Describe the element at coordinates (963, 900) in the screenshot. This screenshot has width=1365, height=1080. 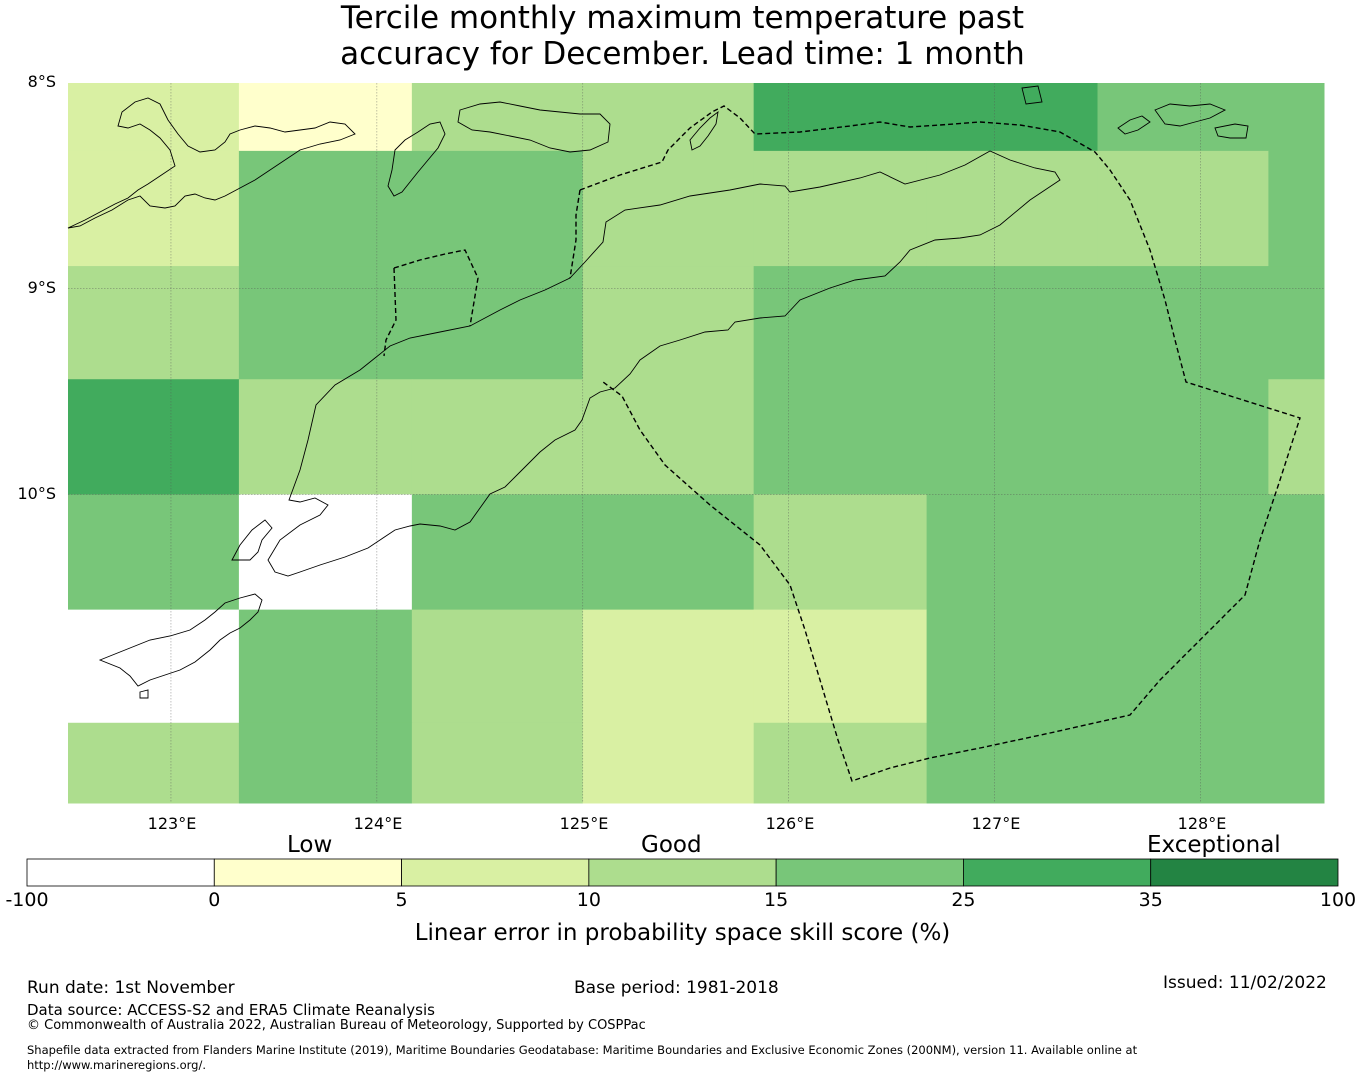
I see `colorbar-tick-label: 25` at that location.